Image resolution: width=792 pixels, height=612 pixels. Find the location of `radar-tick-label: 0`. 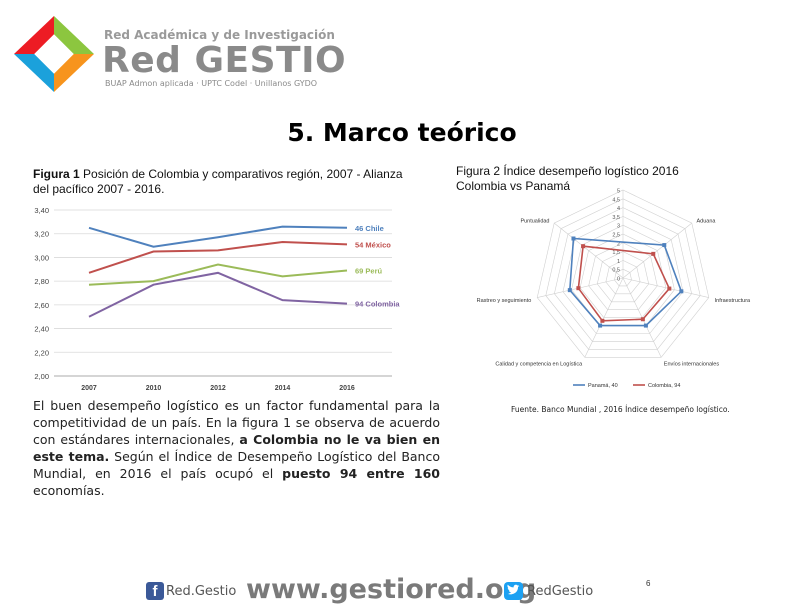

radar-tick-label: 0 is located at coordinates (618, 280).